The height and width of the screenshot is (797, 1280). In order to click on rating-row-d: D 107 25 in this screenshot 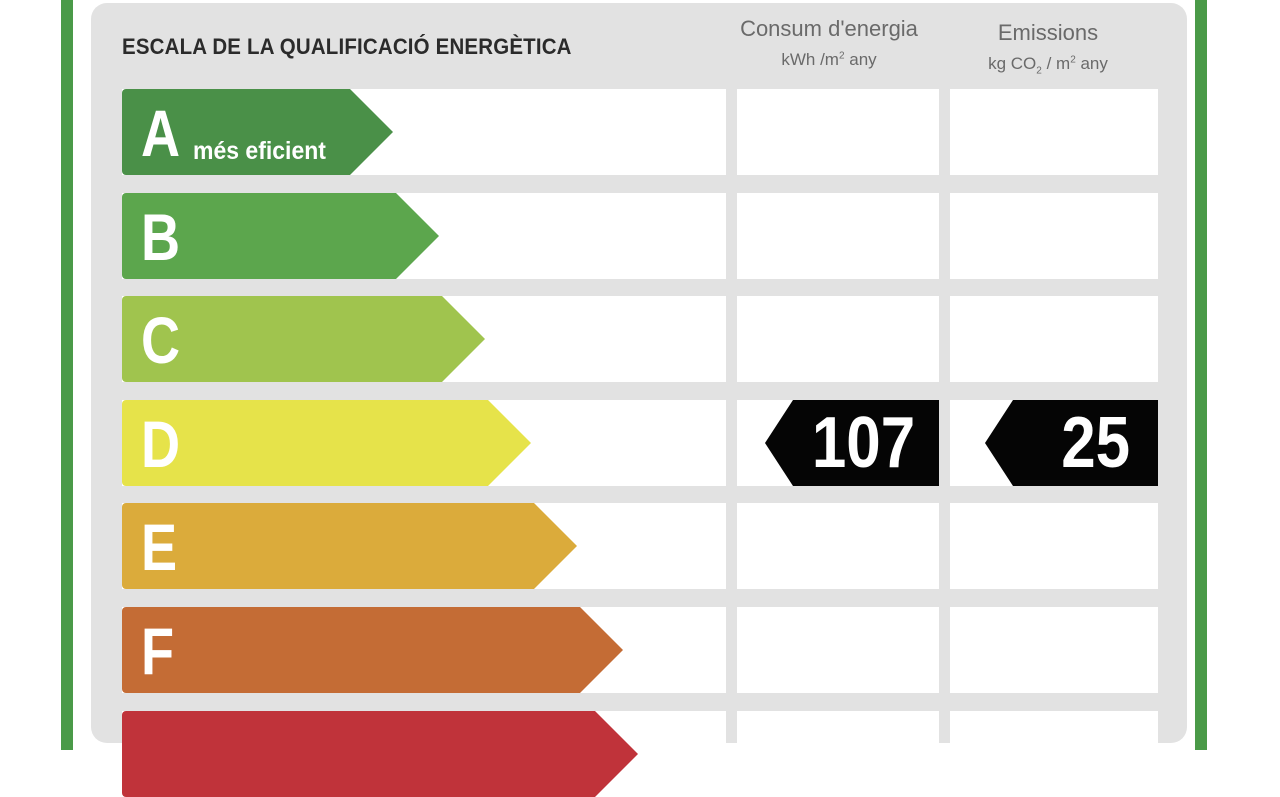, I will do `click(640, 443)`.